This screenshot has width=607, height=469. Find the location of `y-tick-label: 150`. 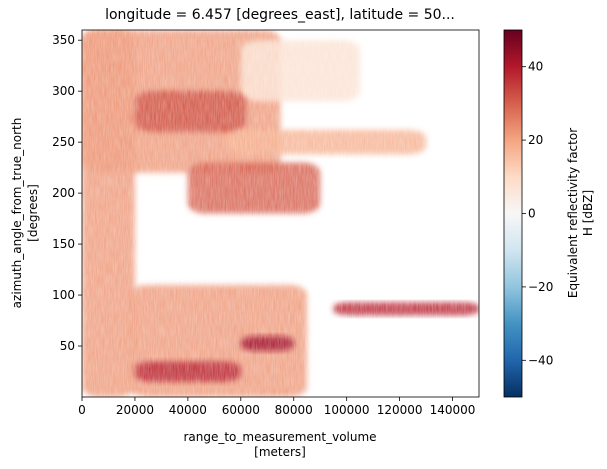

y-tick-label: 150 is located at coordinates (63, 244).